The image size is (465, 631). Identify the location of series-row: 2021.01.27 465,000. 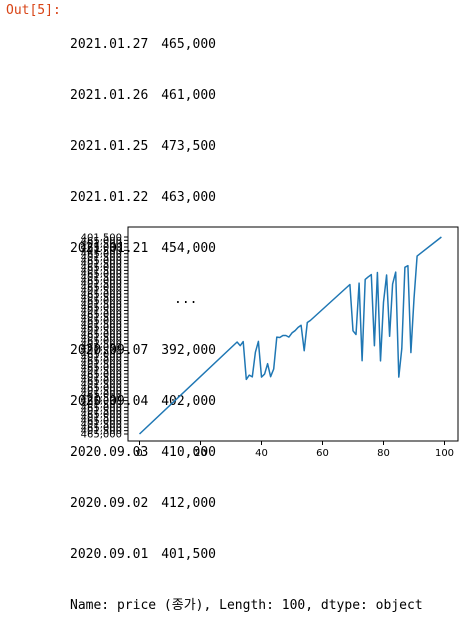
(246, 44).